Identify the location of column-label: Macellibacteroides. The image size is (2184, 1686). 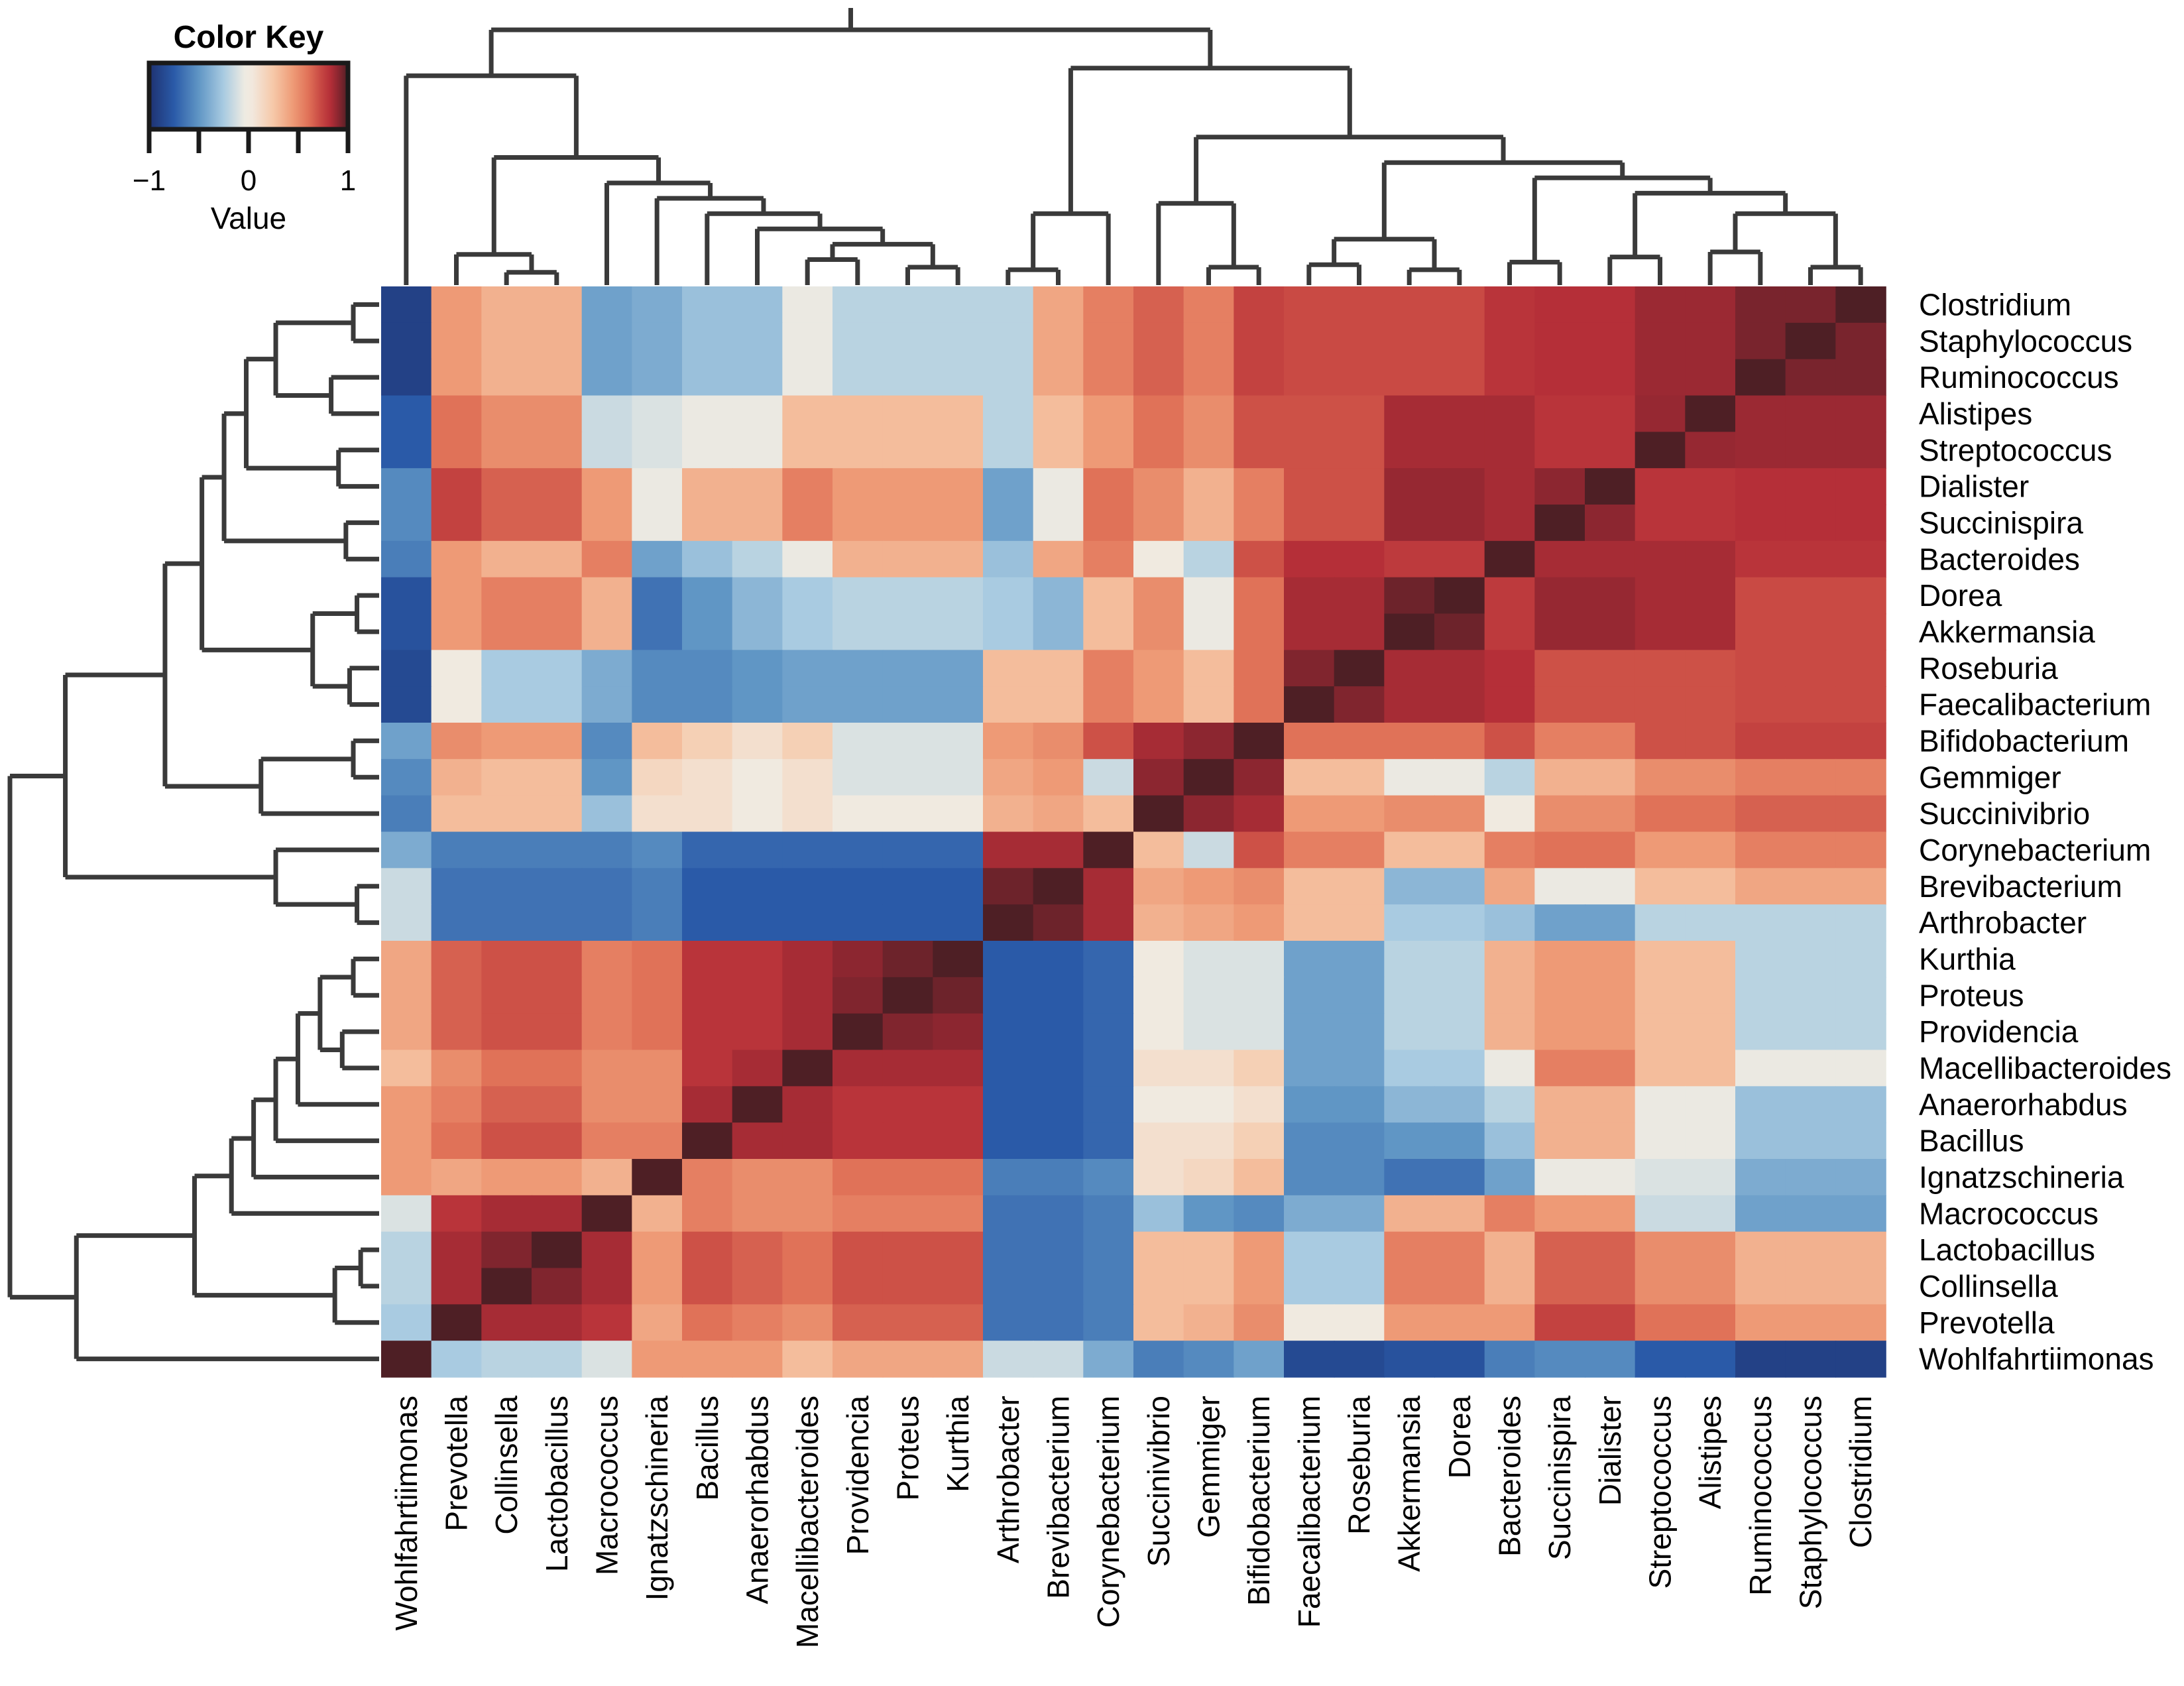
(807, 1522).